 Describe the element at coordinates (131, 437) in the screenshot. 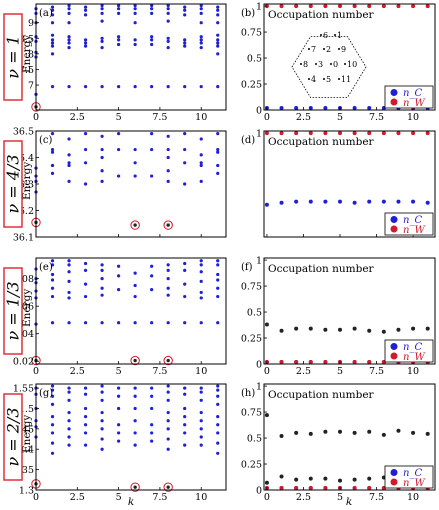

I see `energy-panel-3-frame` at that location.